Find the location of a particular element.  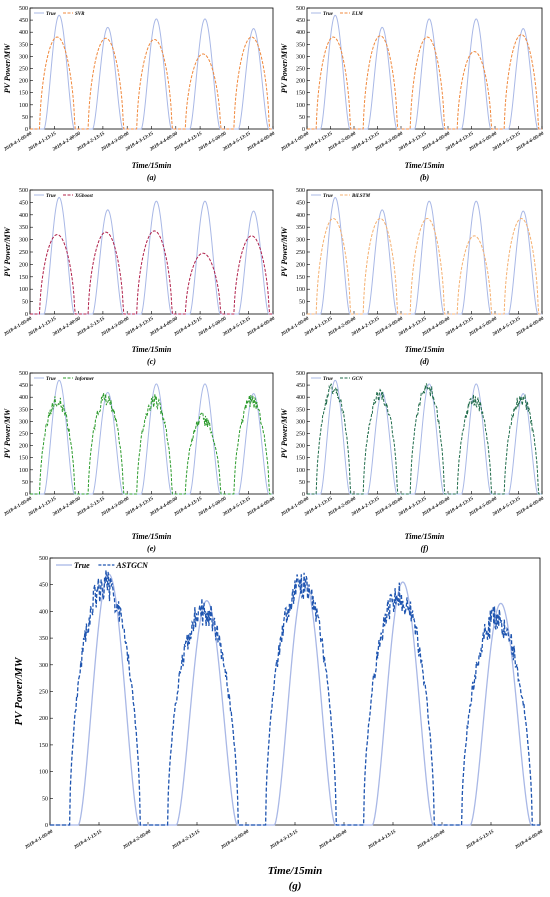

series-line-elm is located at coordinates (424, 82).